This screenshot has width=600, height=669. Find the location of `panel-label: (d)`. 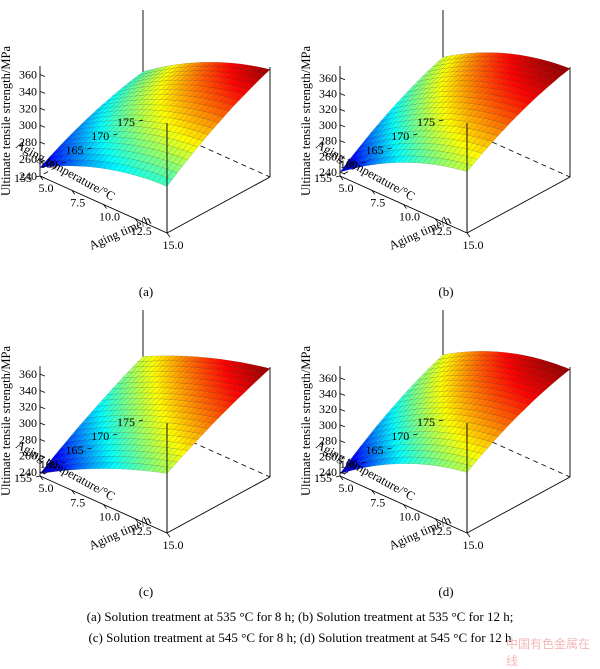

panel-label: (d) is located at coordinates (445, 591).